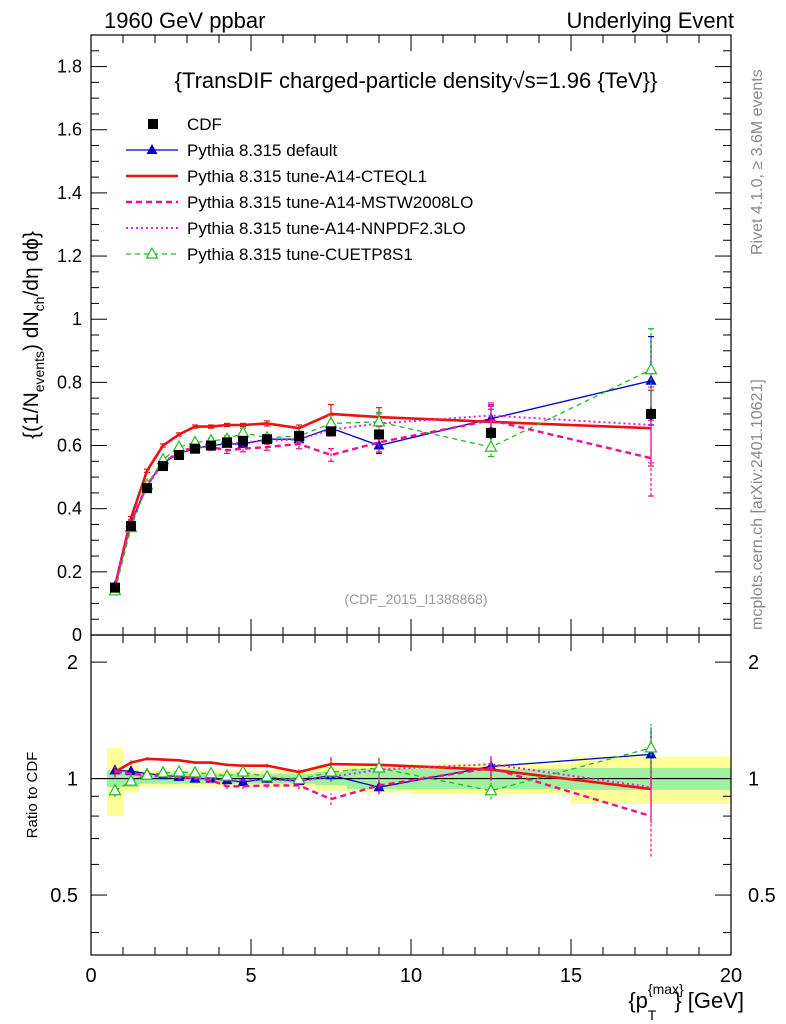  I want to click on legend-entry-default: Pythia 8.315 default, so click(232, 150).